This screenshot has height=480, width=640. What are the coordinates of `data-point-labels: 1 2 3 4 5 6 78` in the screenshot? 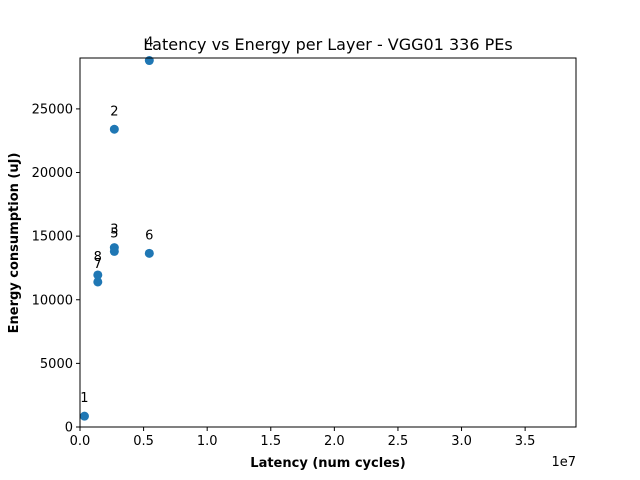 It's located at (116, 221).